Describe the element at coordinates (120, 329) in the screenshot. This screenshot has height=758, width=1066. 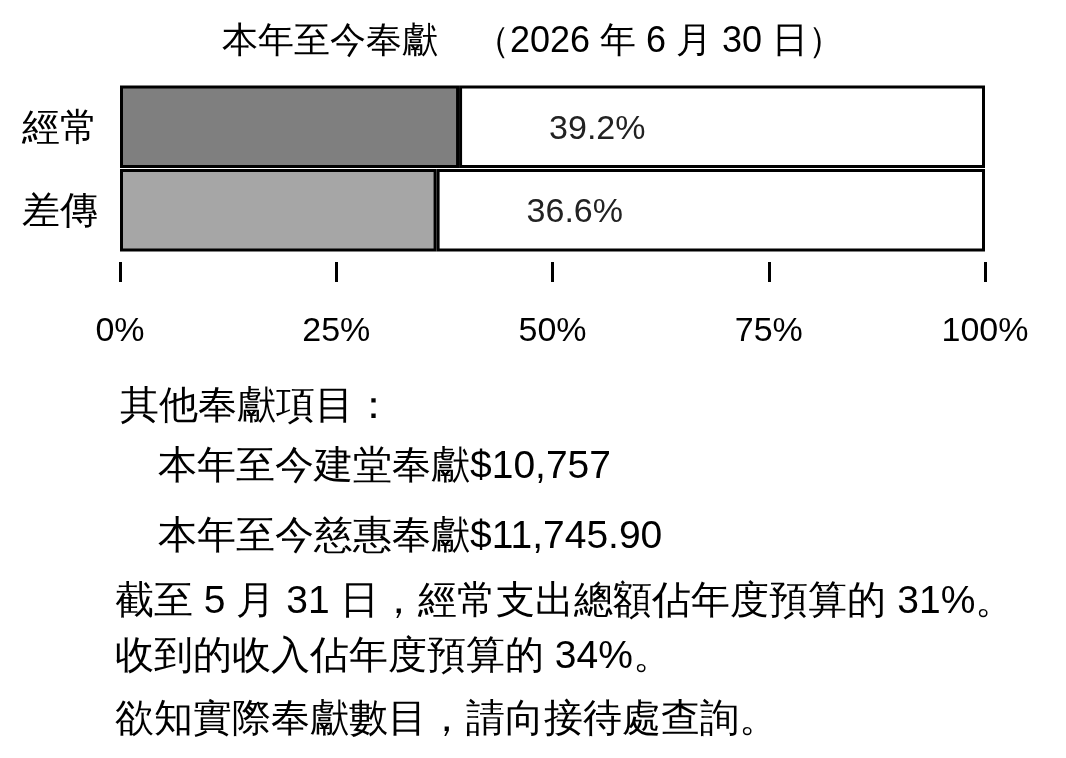
I see `x-tick-label: 0%` at that location.